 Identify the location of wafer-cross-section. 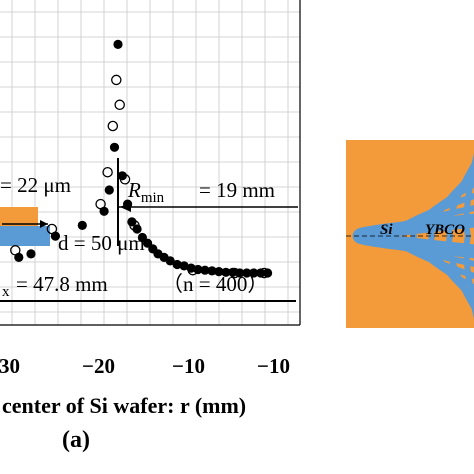
(25, 236).